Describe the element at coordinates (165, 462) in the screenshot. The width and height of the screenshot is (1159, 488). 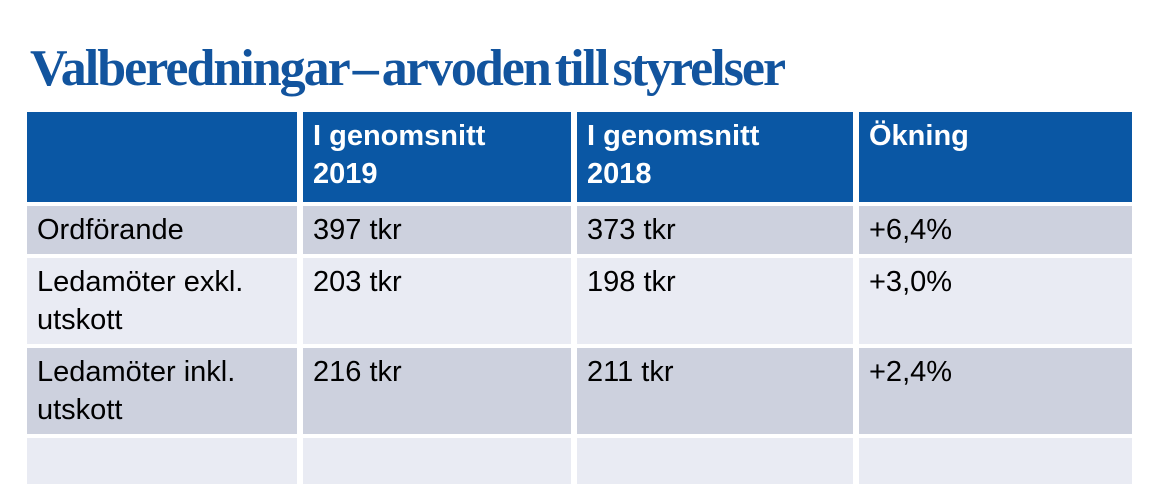
I see `row-label` at that location.